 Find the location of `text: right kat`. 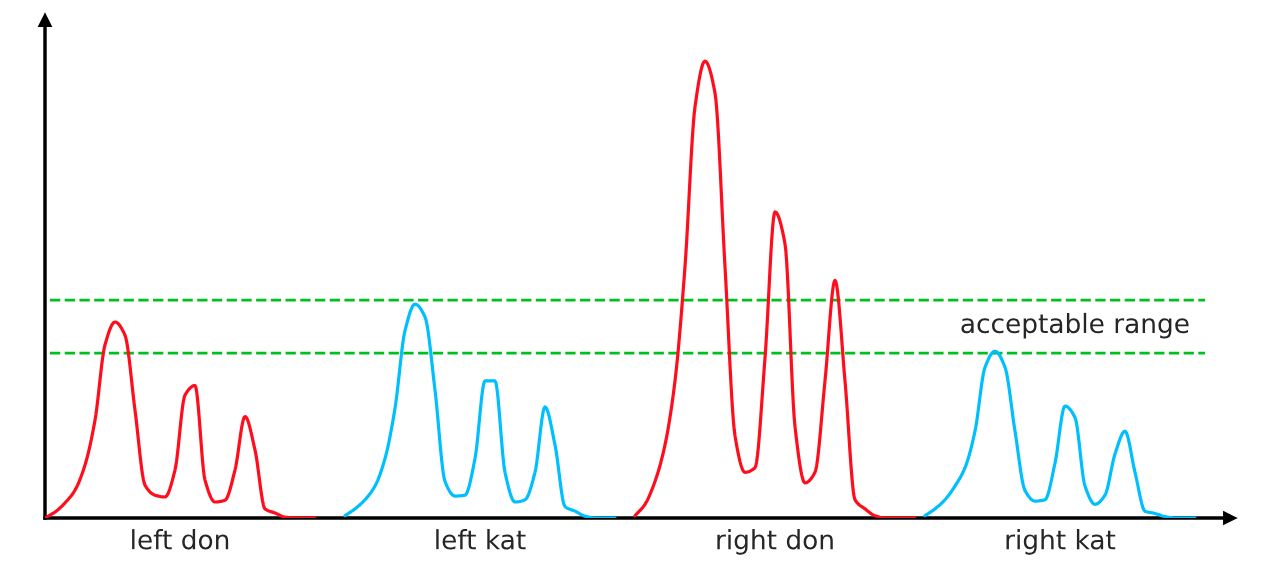

text: right kat is located at coordinates (1061, 542).